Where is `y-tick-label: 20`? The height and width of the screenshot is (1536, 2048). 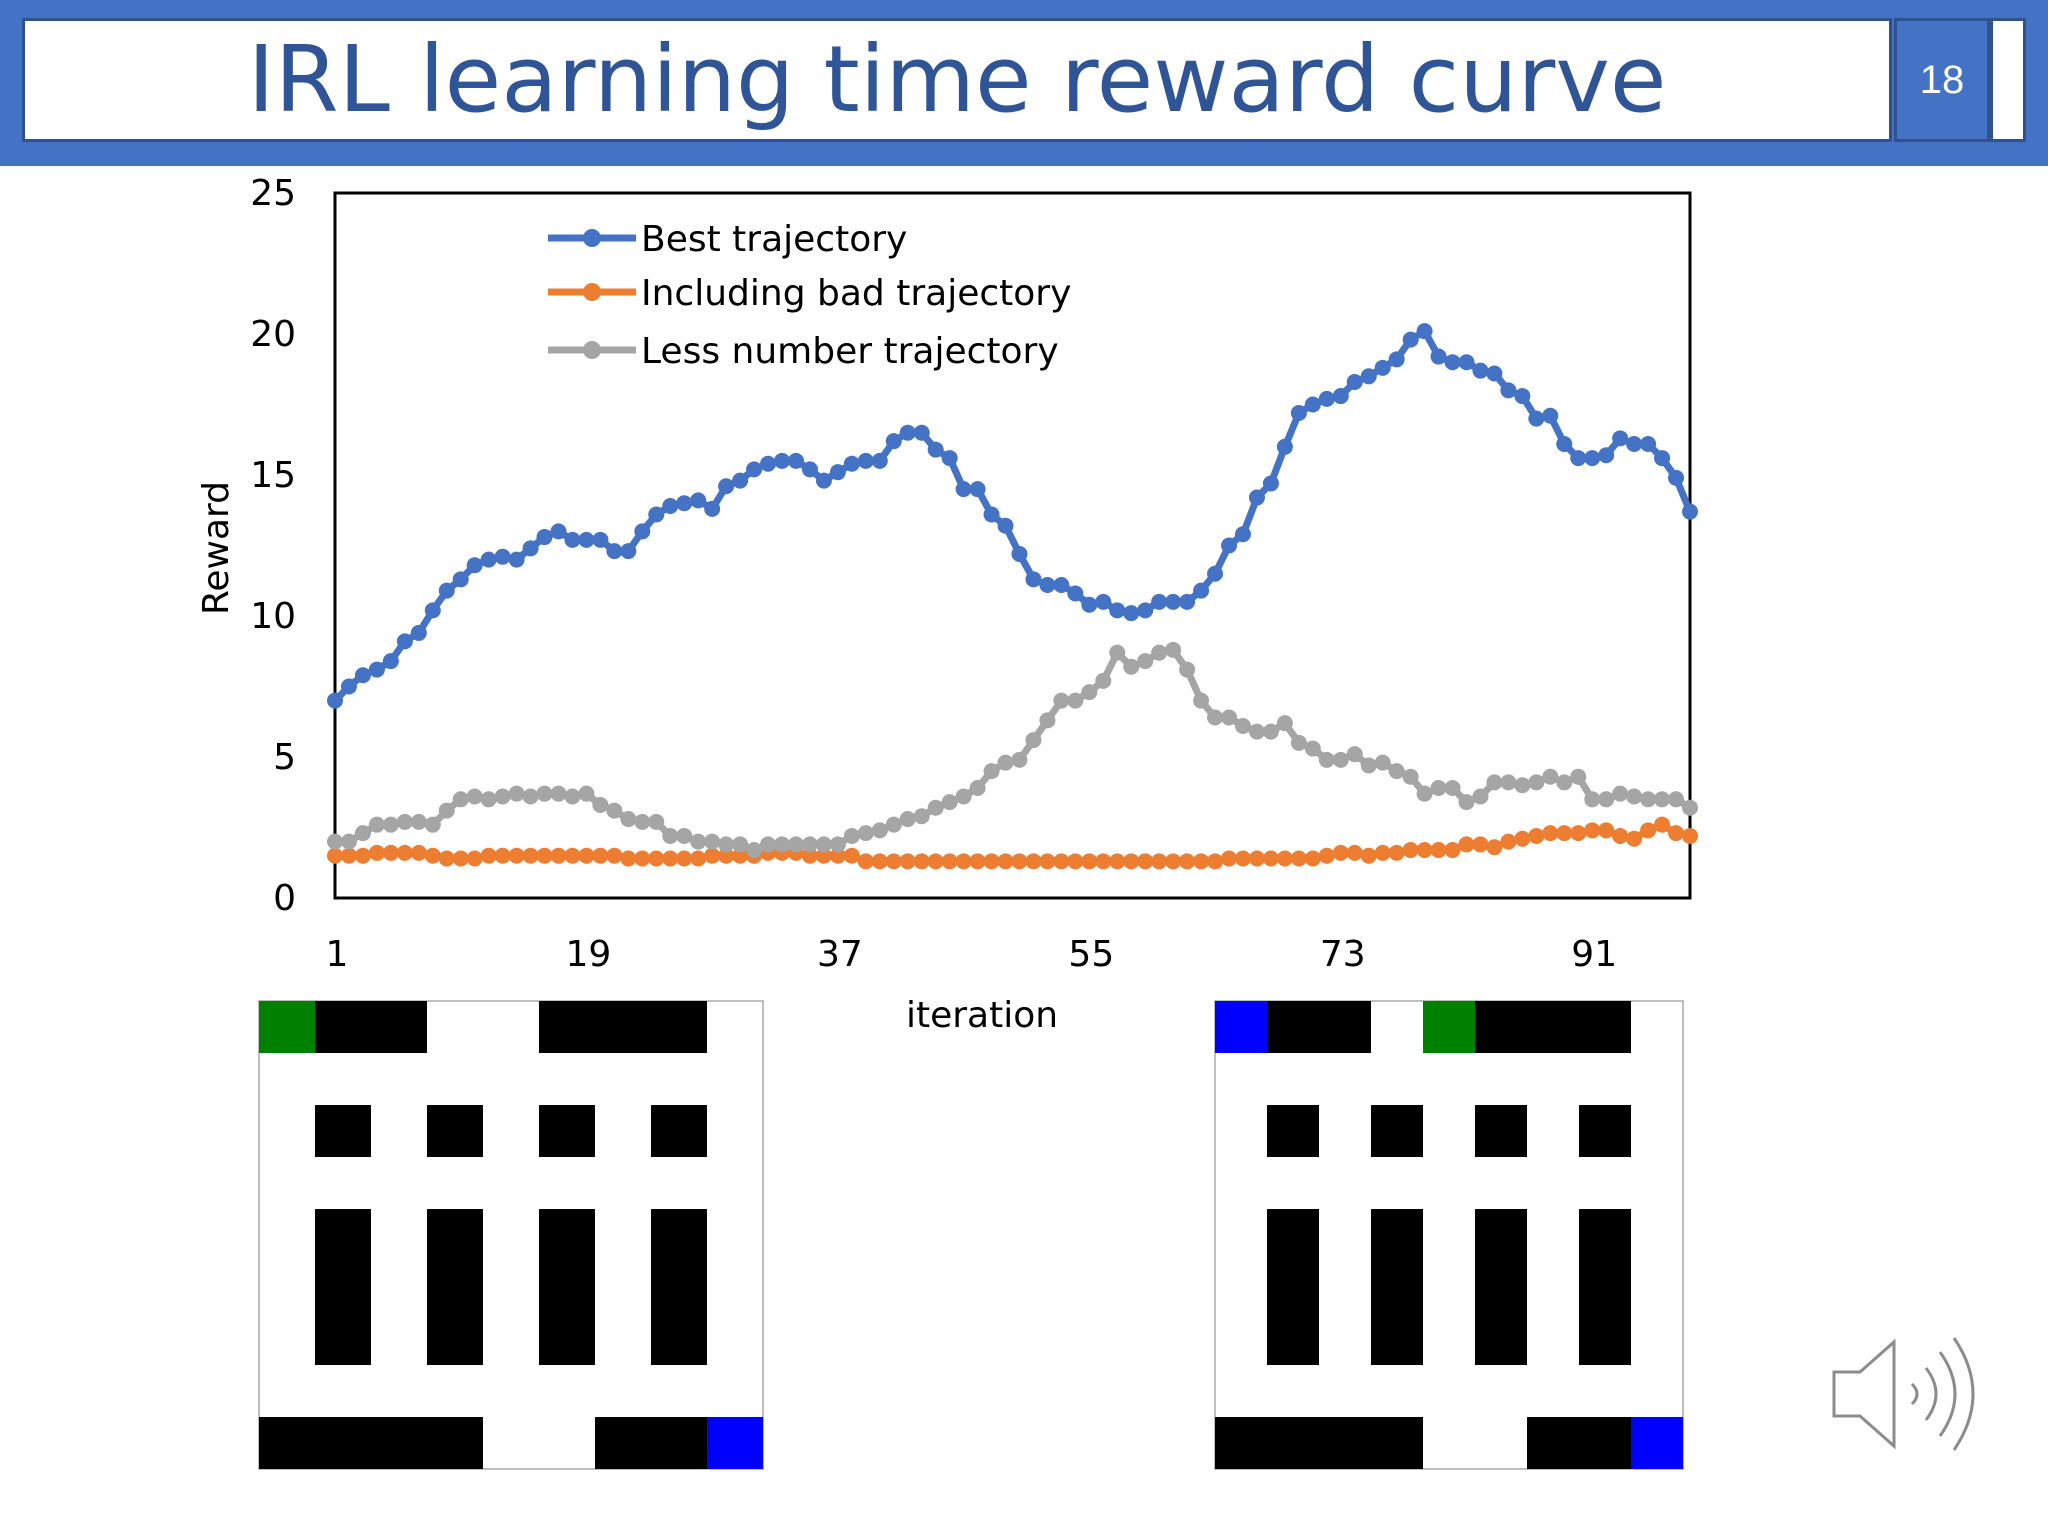
y-tick-label: 20 is located at coordinates (273, 334).